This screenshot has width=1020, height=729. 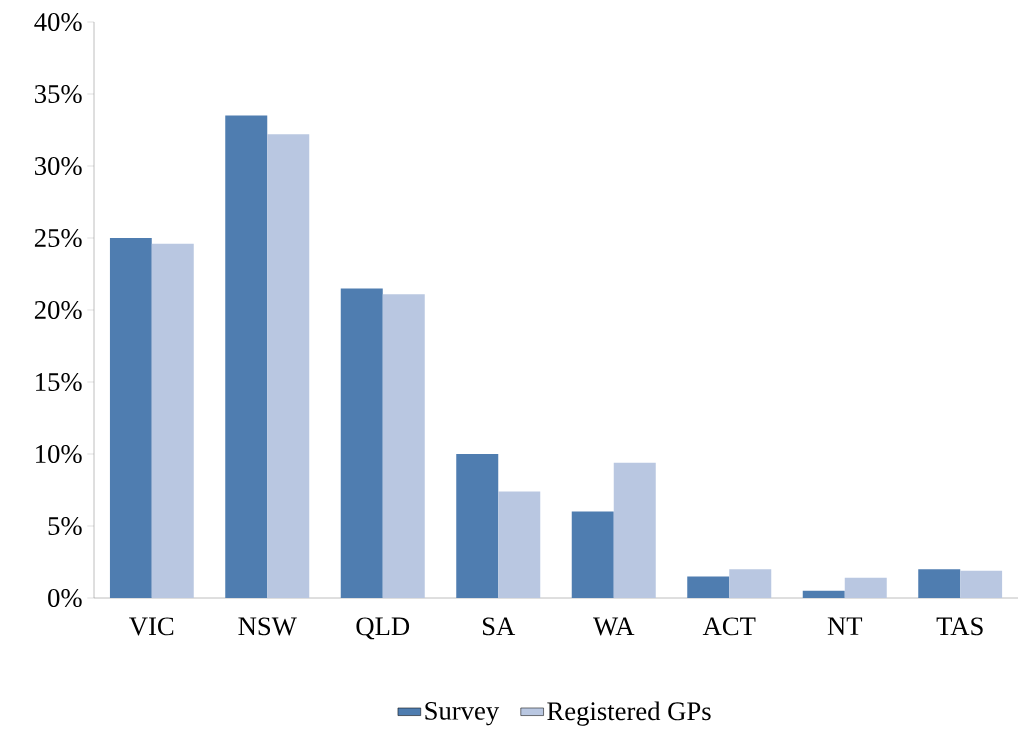 I want to click on x-tick-label: WA, so click(x=614, y=626).